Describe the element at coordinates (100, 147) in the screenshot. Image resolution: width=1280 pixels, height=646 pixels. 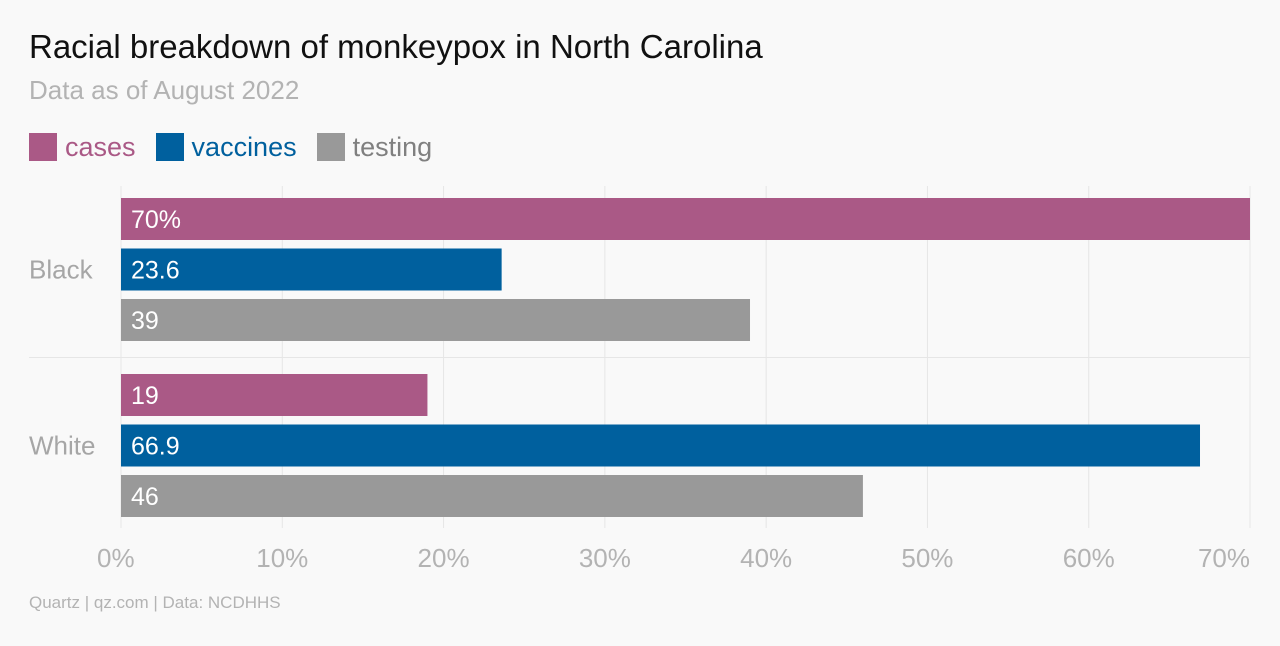
I see `legend-label-cases: cases` at that location.